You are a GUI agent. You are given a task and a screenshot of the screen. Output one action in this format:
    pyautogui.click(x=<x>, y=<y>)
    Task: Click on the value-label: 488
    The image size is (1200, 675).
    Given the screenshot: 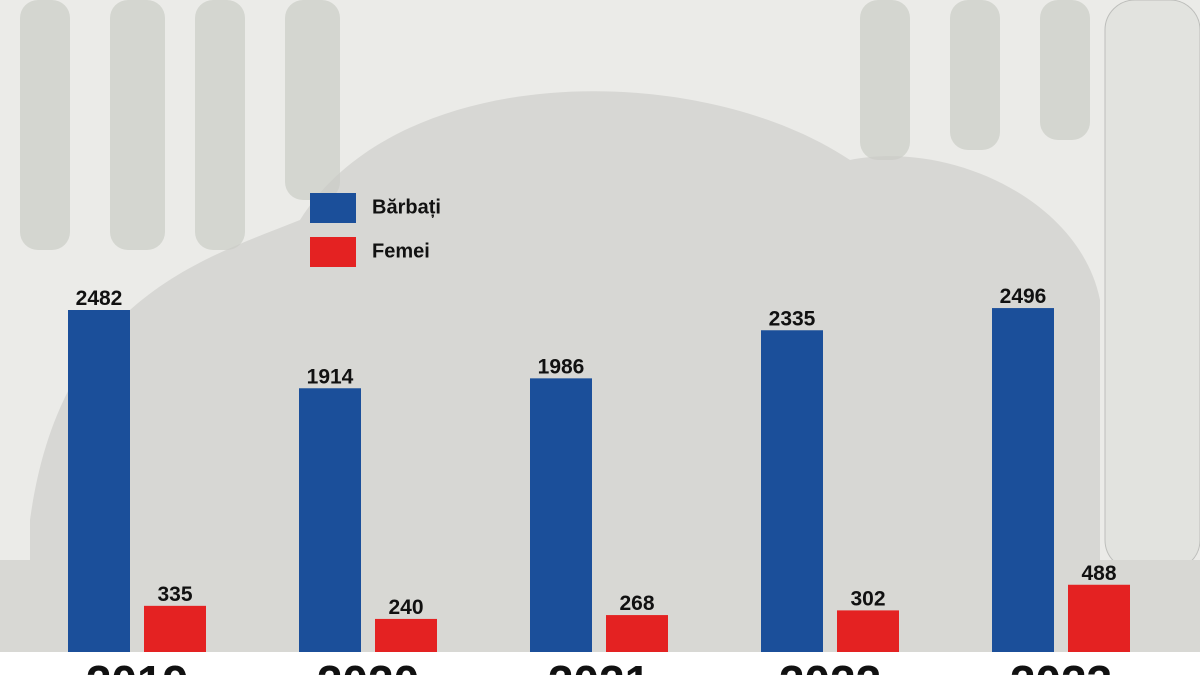 What is the action you would take?
    pyautogui.click(x=1098, y=573)
    